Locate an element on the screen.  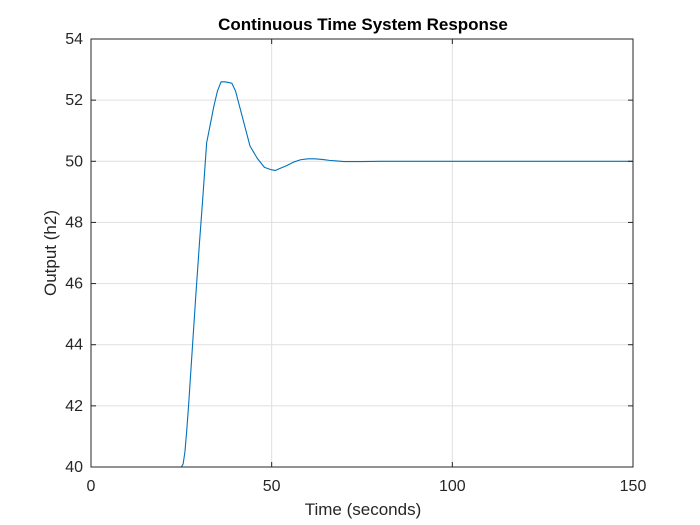
y-tick-label: 40 is located at coordinates (74, 467).